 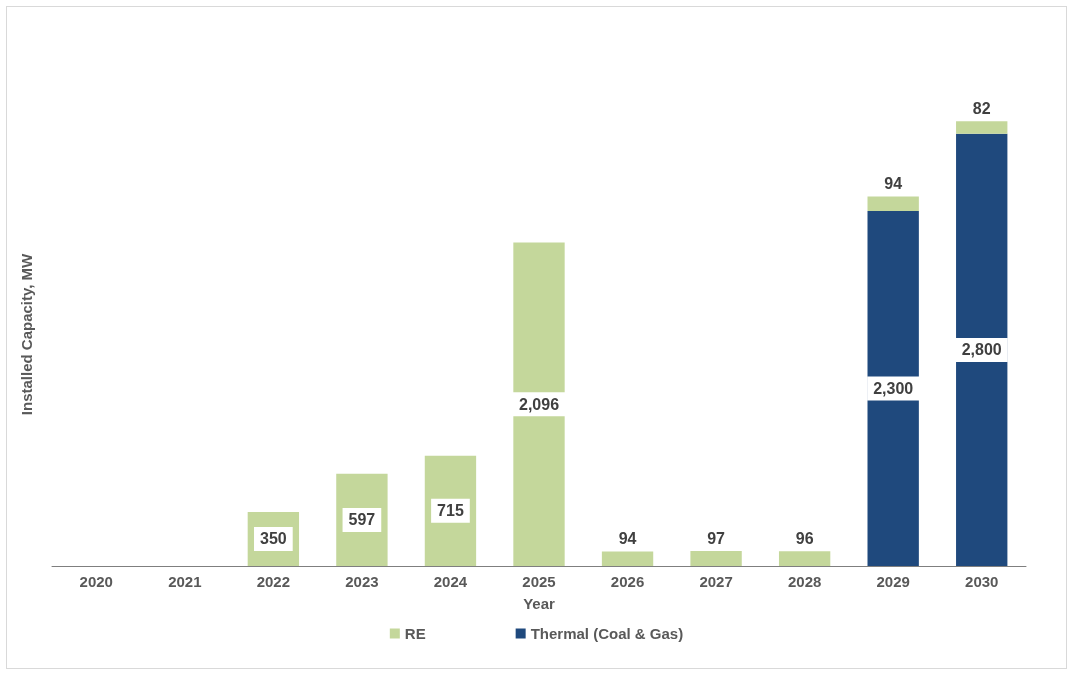 What do you see at coordinates (450, 511) in the screenshot?
I see `data-label: 715` at bounding box center [450, 511].